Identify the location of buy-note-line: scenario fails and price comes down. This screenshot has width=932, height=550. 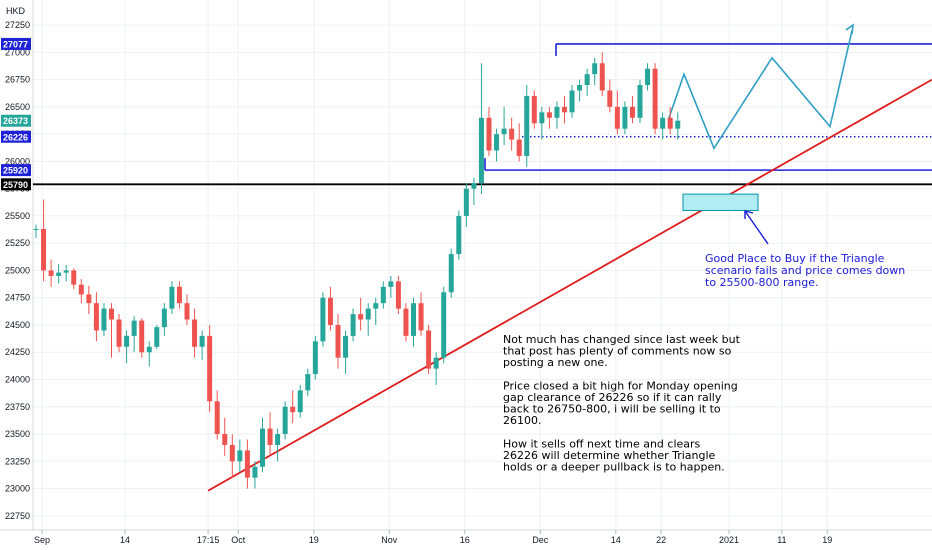
(805, 270).